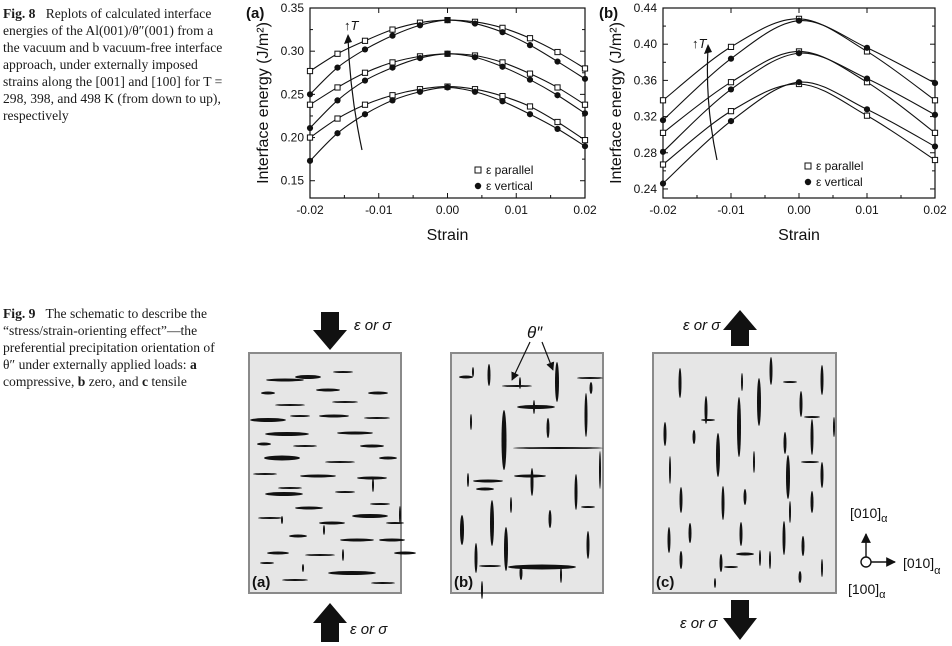 Image resolution: width=952 pixels, height=646 pixels. Describe the element at coordinates (144, 381) in the screenshot. I see `fig9-caption-c: c` at that location.